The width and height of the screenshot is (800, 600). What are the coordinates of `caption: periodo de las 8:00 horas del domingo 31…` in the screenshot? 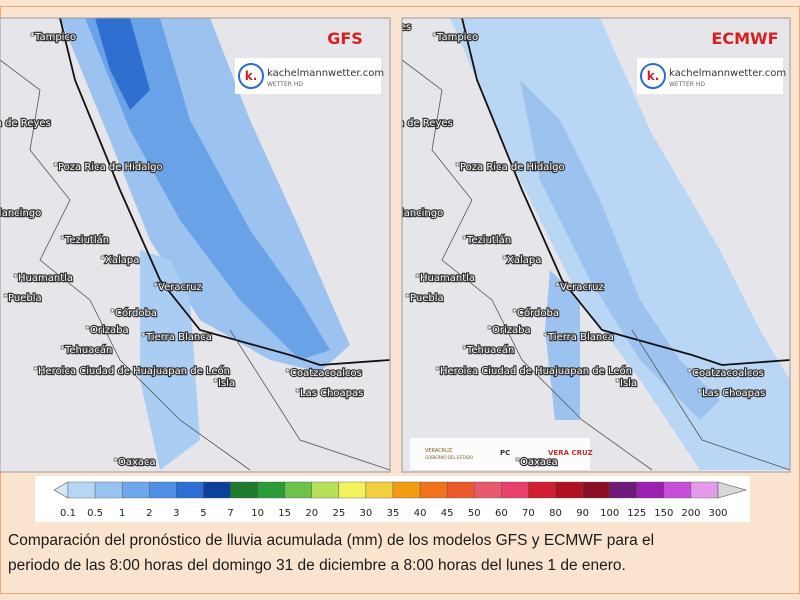 It's located at (317, 565).